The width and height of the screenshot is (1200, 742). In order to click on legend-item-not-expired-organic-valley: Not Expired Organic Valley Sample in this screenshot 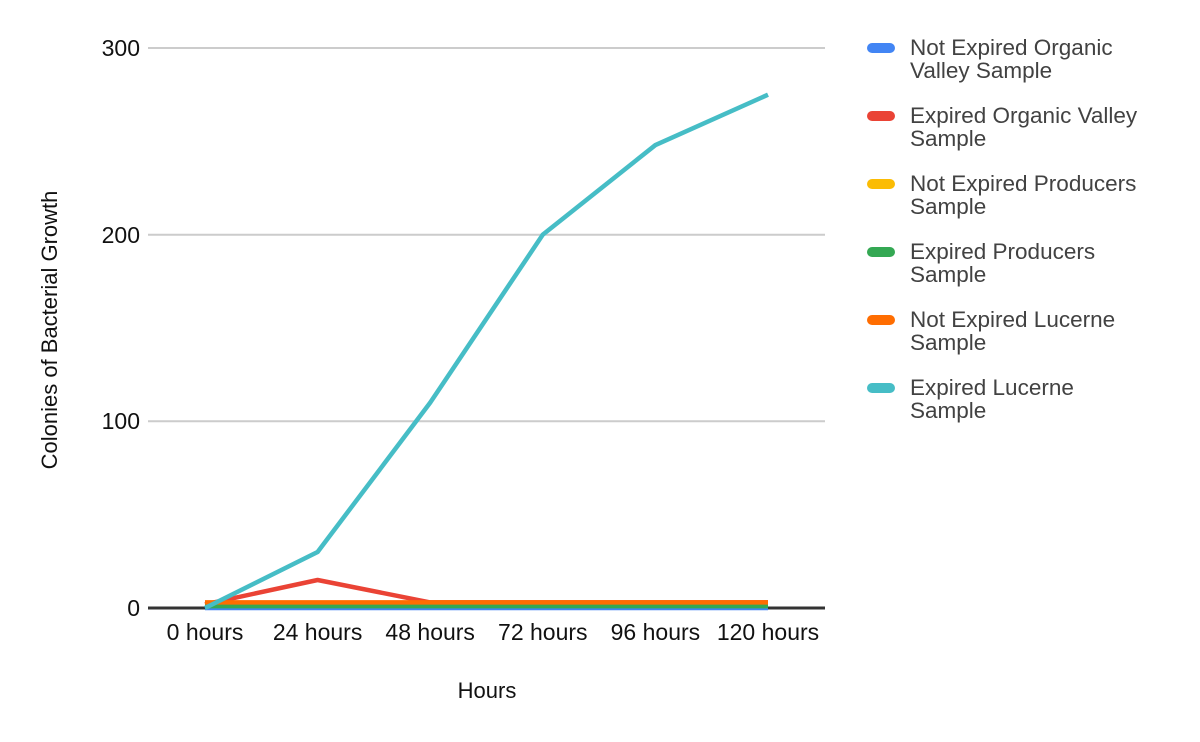, I will do `click(1022, 59)`.